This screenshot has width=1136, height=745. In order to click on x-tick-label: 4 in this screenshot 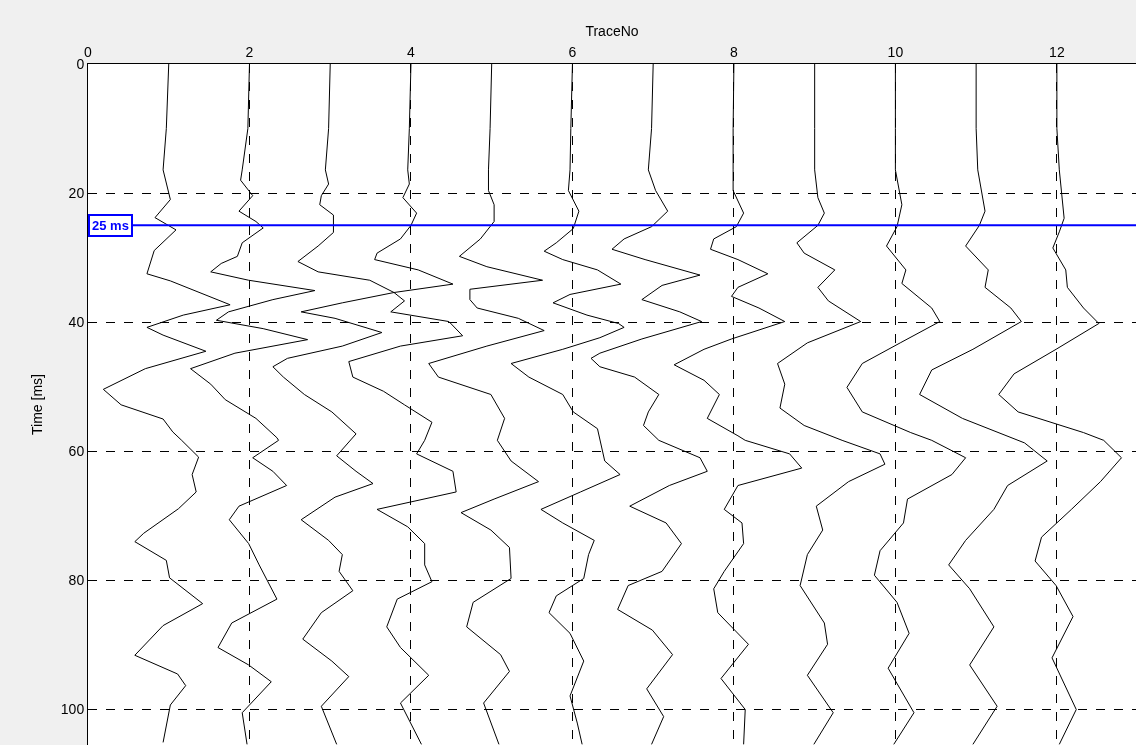, I will do `click(411, 52)`.